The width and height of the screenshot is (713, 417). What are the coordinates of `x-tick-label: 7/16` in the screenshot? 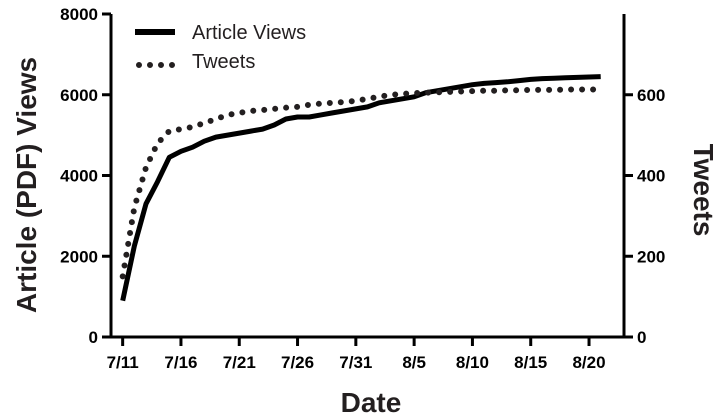 It's located at (180, 362).